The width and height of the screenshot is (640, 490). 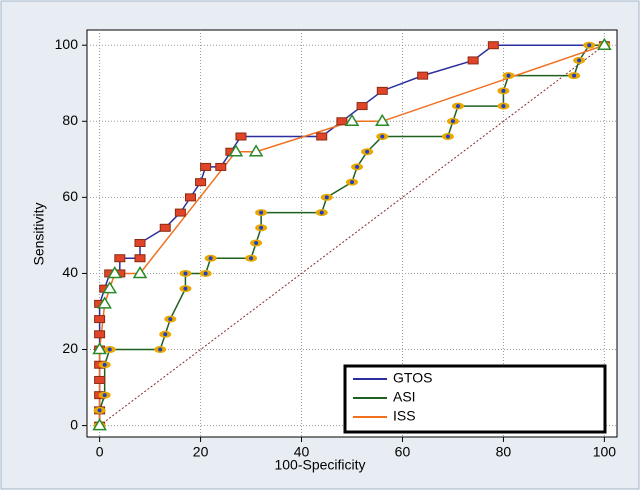 What do you see at coordinates (412, 378) in the screenshot?
I see `legend-label: GTOS` at bounding box center [412, 378].